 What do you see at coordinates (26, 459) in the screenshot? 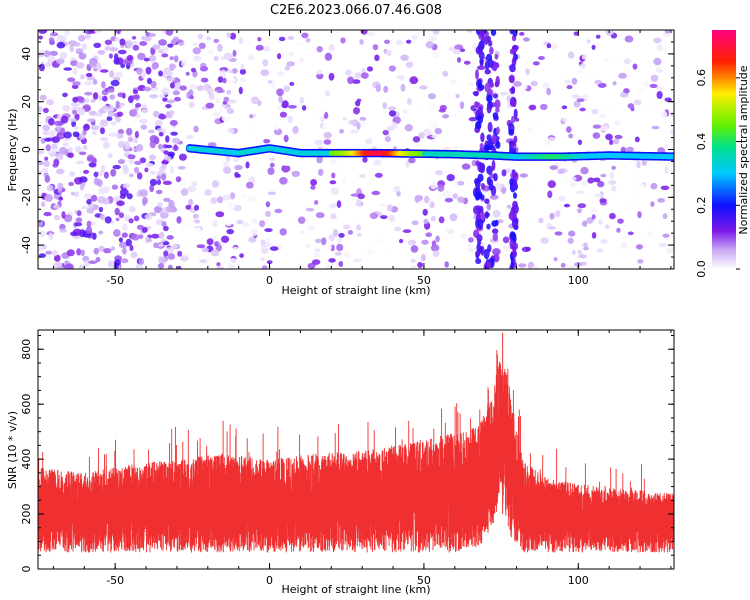
I see `y-tick-label: 400` at bounding box center [26, 459].